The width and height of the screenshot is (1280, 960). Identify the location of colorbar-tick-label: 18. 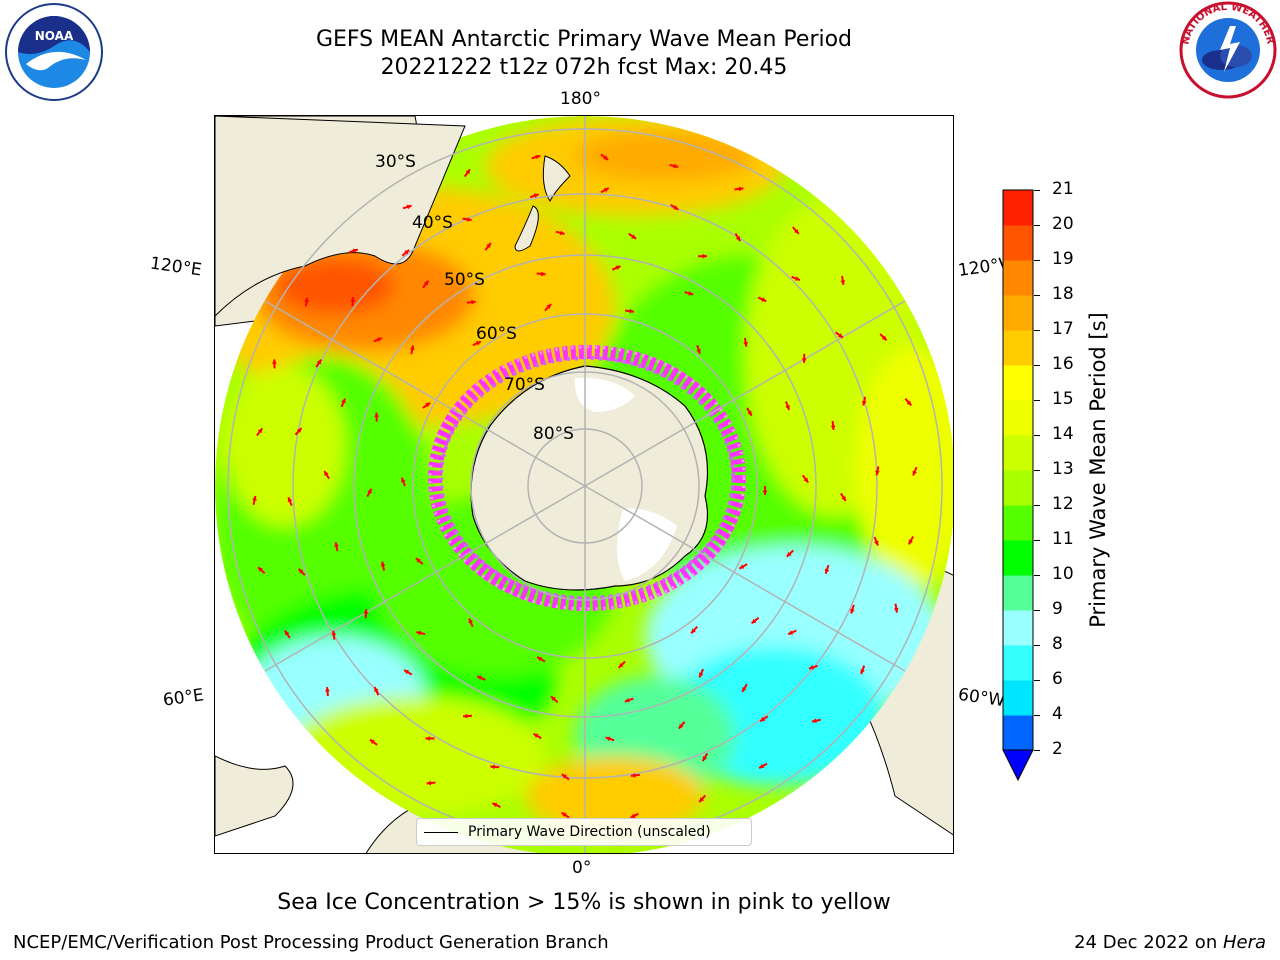
(1063, 294).